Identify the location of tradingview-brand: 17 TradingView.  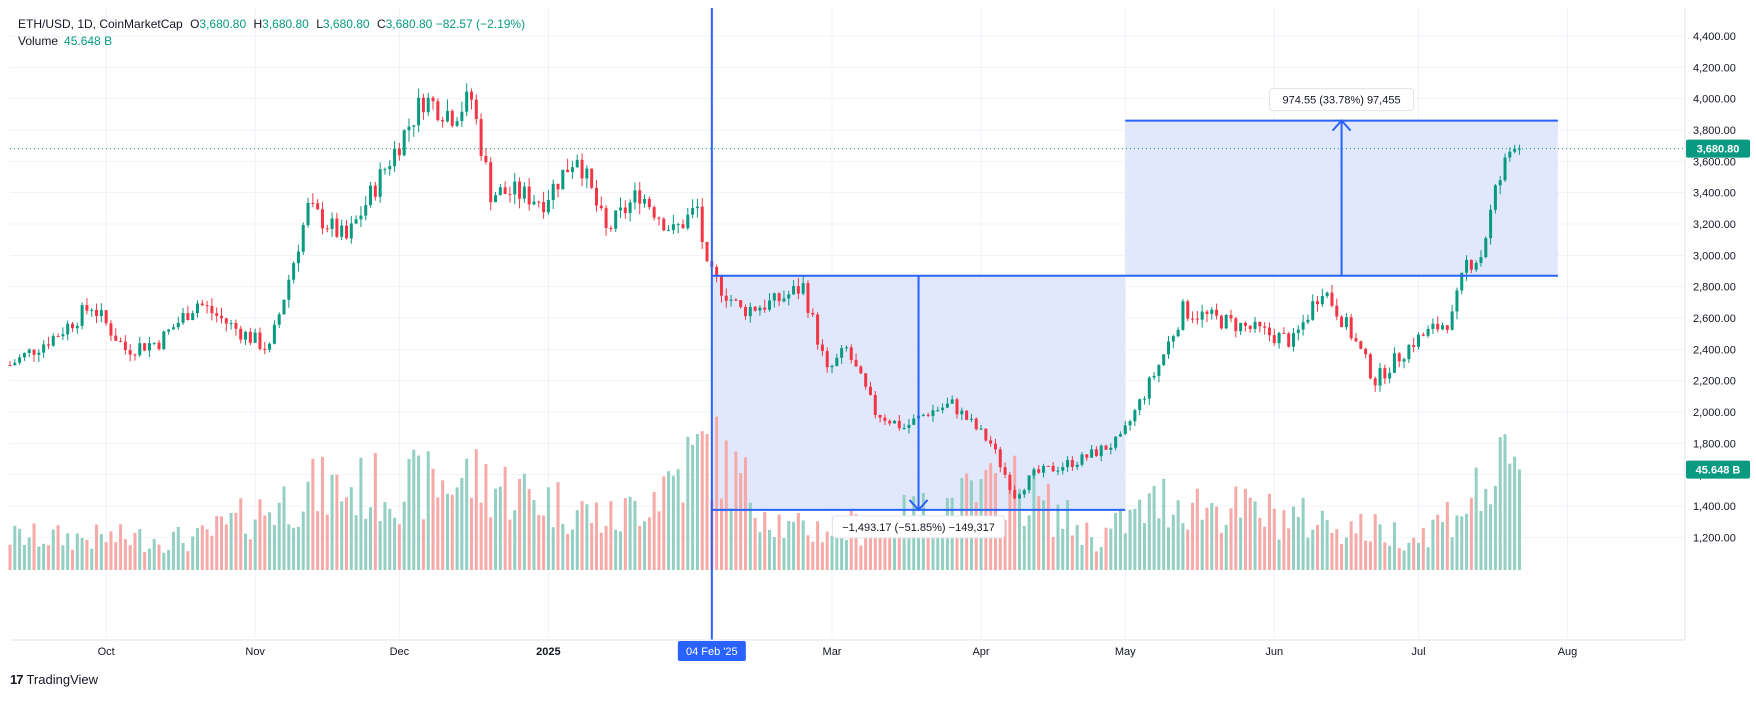
(54, 679).